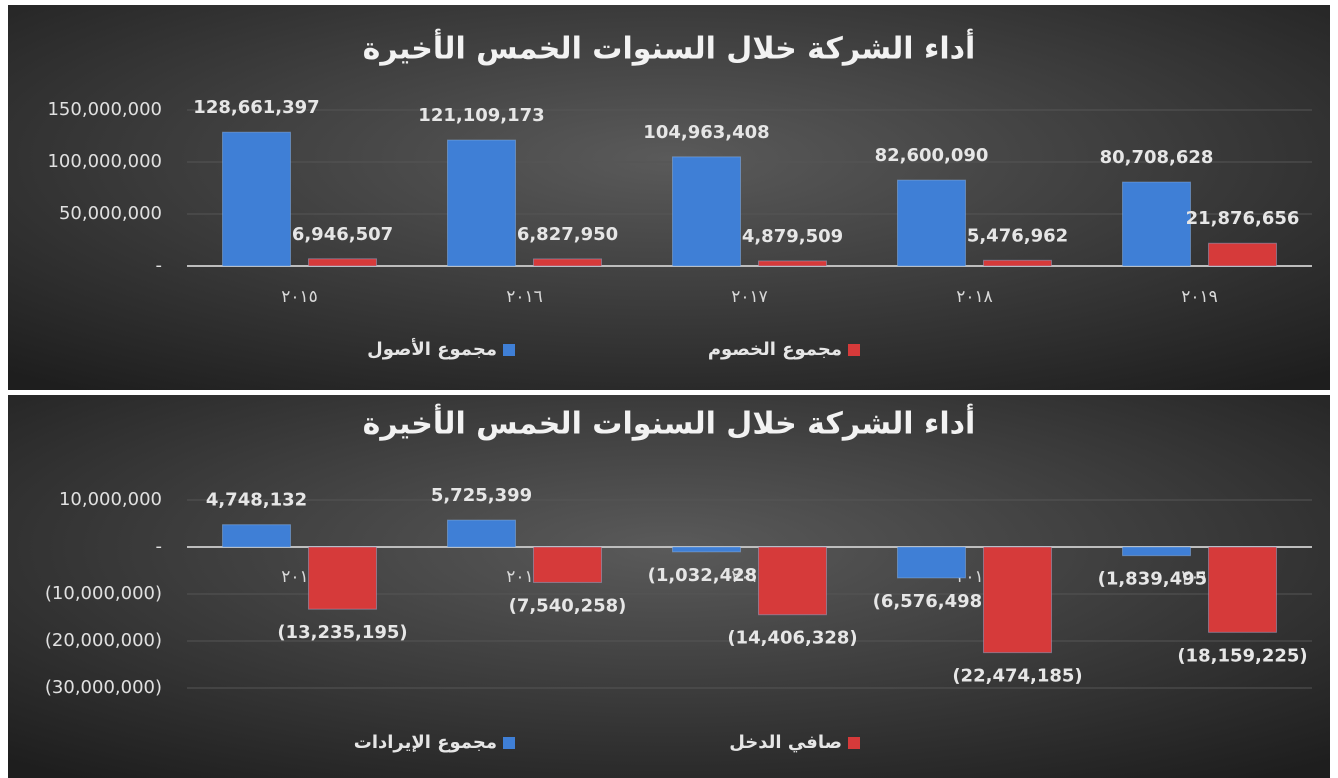  I want to click on value-label: 121,109,173, so click(481, 115).